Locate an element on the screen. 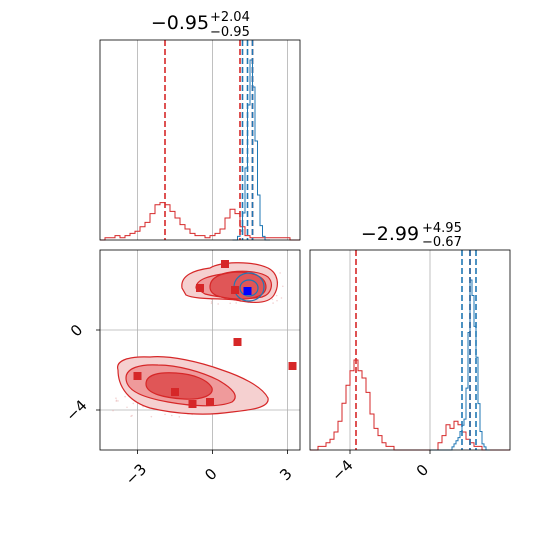 This screenshot has width=550, height=550. marginal-y-x-ticks: −4 0 is located at coordinates (380, 467).